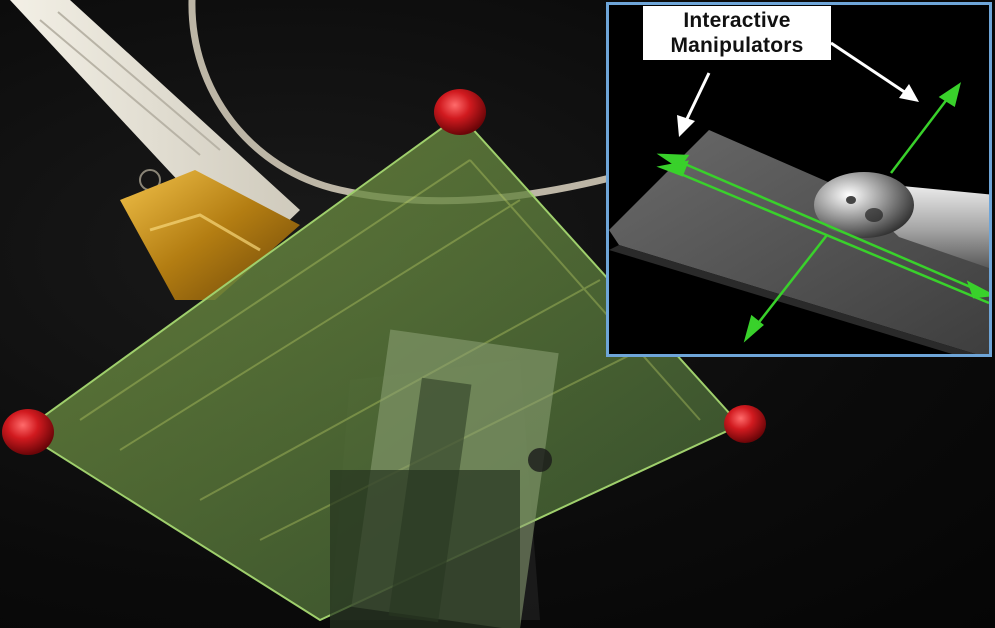 The width and height of the screenshot is (995, 628). What do you see at coordinates (745, 424) in the screenshot?
I see `corner-handle-right` at bounding box center [745, 424].